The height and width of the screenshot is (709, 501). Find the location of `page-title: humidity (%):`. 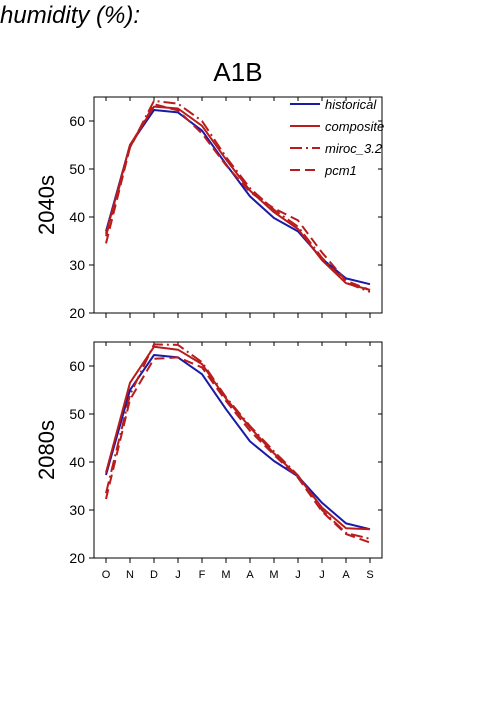

page-title: humidity (%): is located at coordinates (70, 15).